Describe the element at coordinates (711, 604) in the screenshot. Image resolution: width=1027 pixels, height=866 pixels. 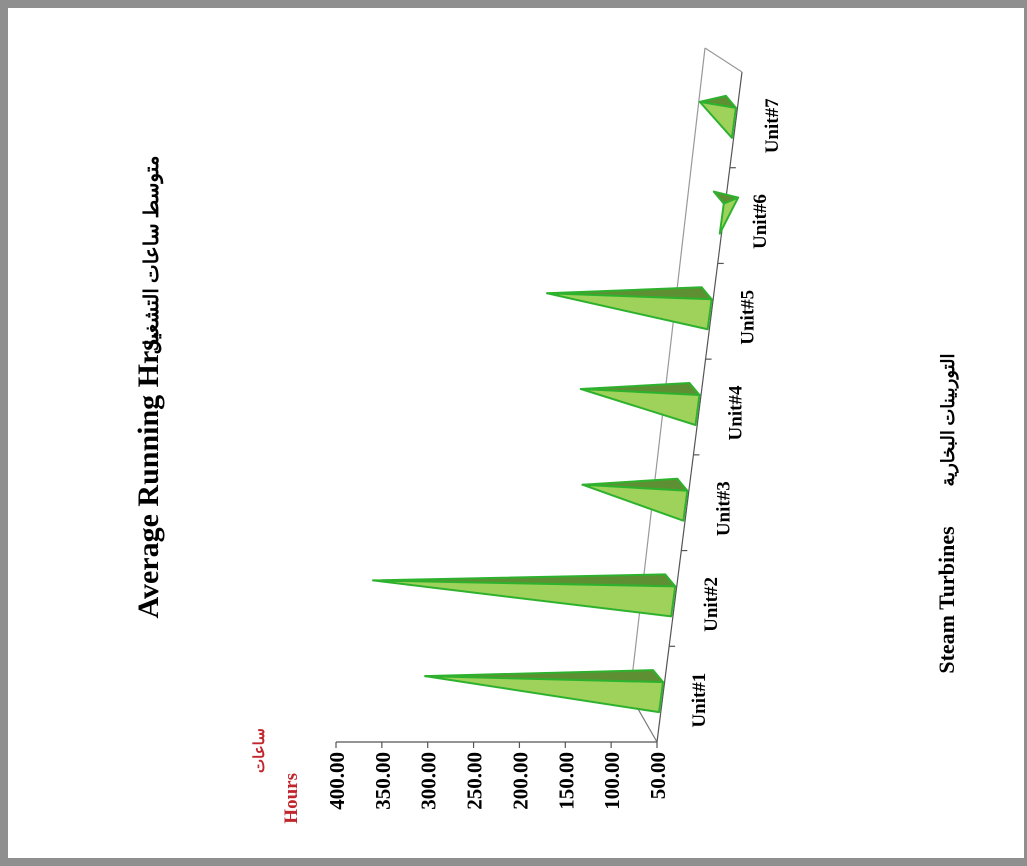
I see `category-label: Unit#2` at that location.